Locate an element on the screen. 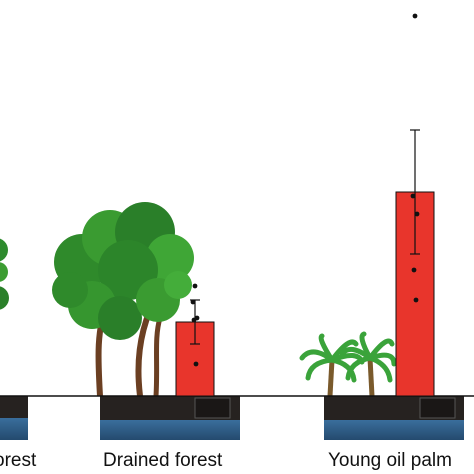  category-label-drained-forest: Drained forest is located at coordinates (163, 460).